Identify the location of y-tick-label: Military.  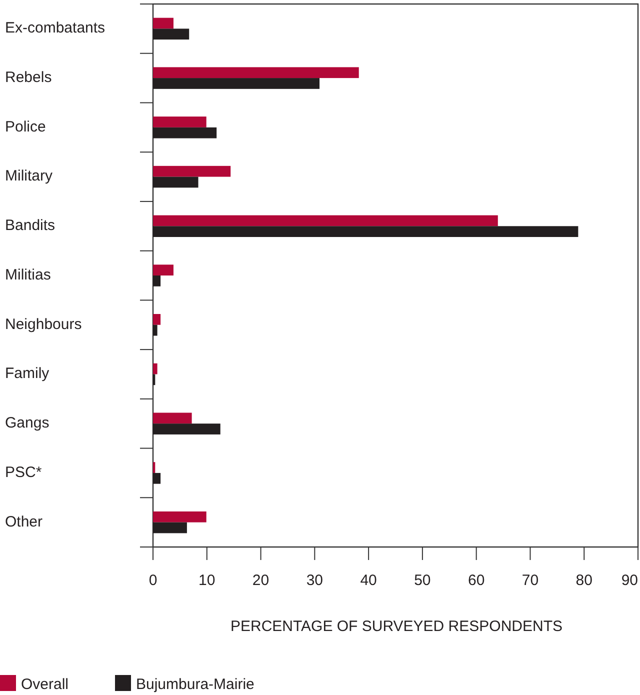
(29, 176).